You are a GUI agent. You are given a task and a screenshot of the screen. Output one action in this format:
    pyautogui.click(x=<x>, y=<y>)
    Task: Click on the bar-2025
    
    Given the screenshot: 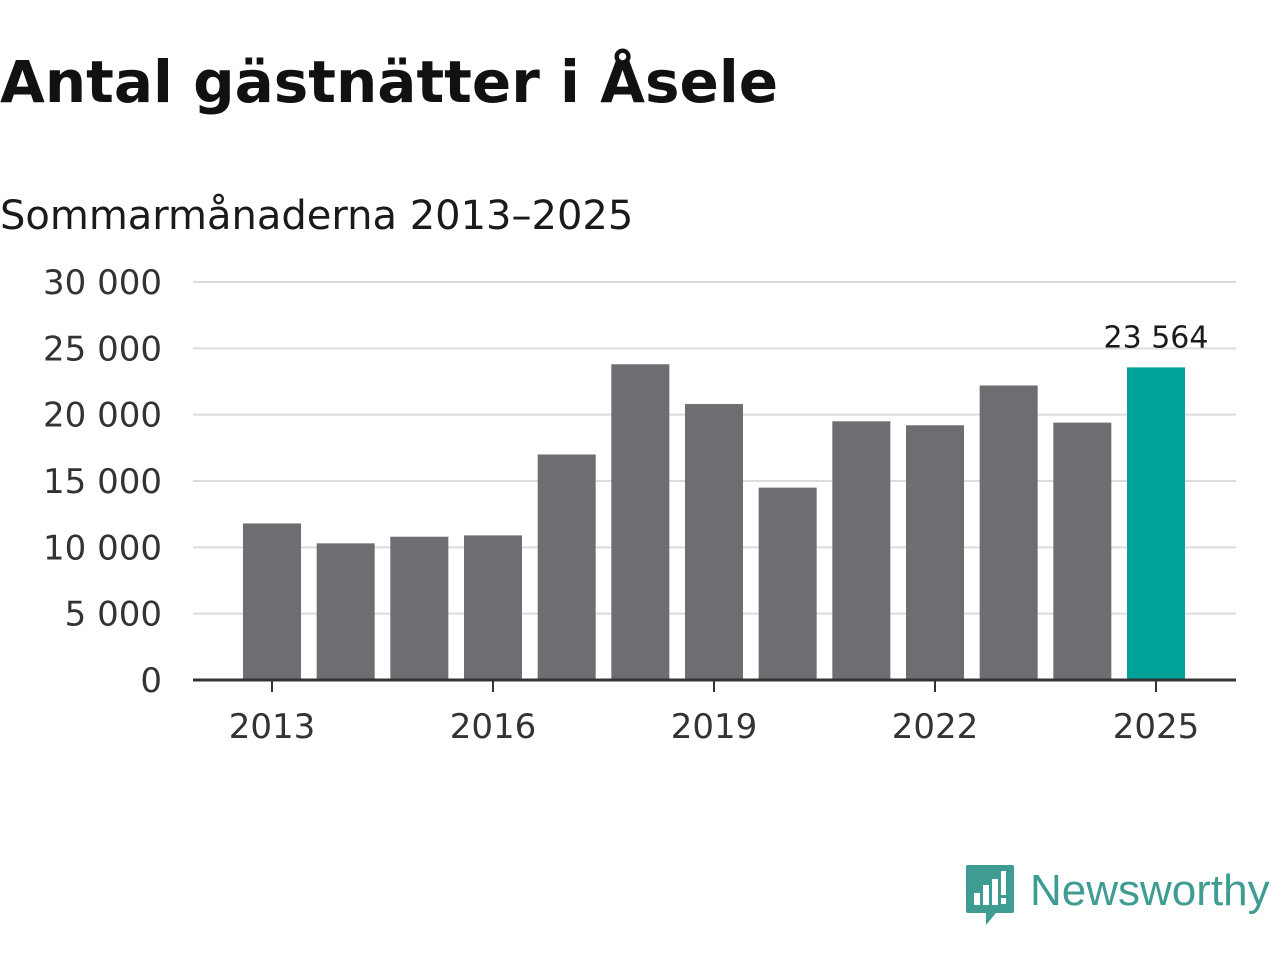 What is the action you would take?
    pyautogui.click(x=1156, y=523)
    